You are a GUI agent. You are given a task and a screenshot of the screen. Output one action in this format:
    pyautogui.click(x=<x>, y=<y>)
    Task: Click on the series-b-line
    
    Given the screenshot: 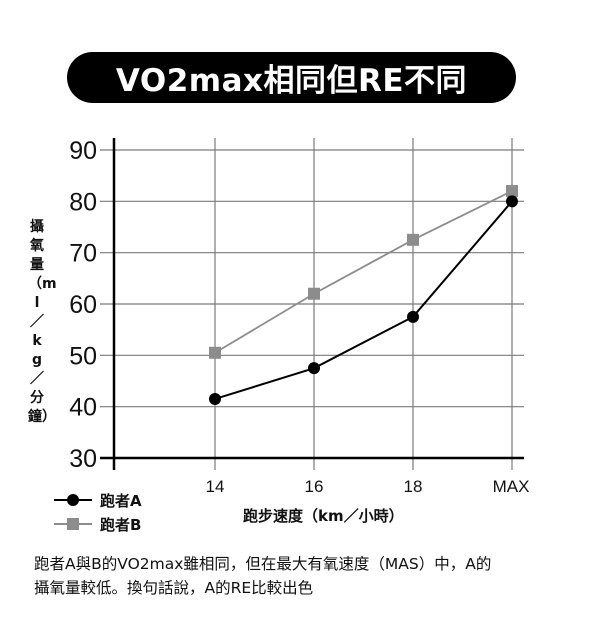 What is the action you would take?
    pyautogui.click(x=363, y=272)
    